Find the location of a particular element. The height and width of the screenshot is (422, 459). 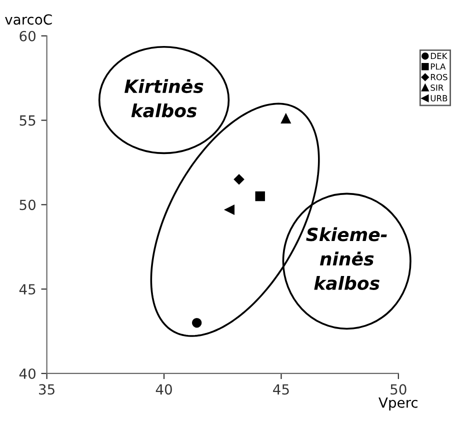

x-tick-label: 40 is located at coordinates (164, 389).